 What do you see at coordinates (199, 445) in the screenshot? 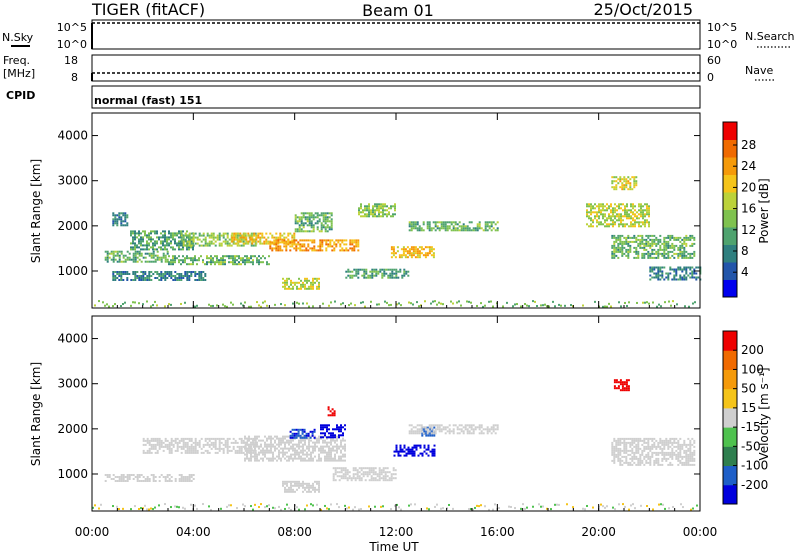
I see `data-region` at bounding box center [199, 445].